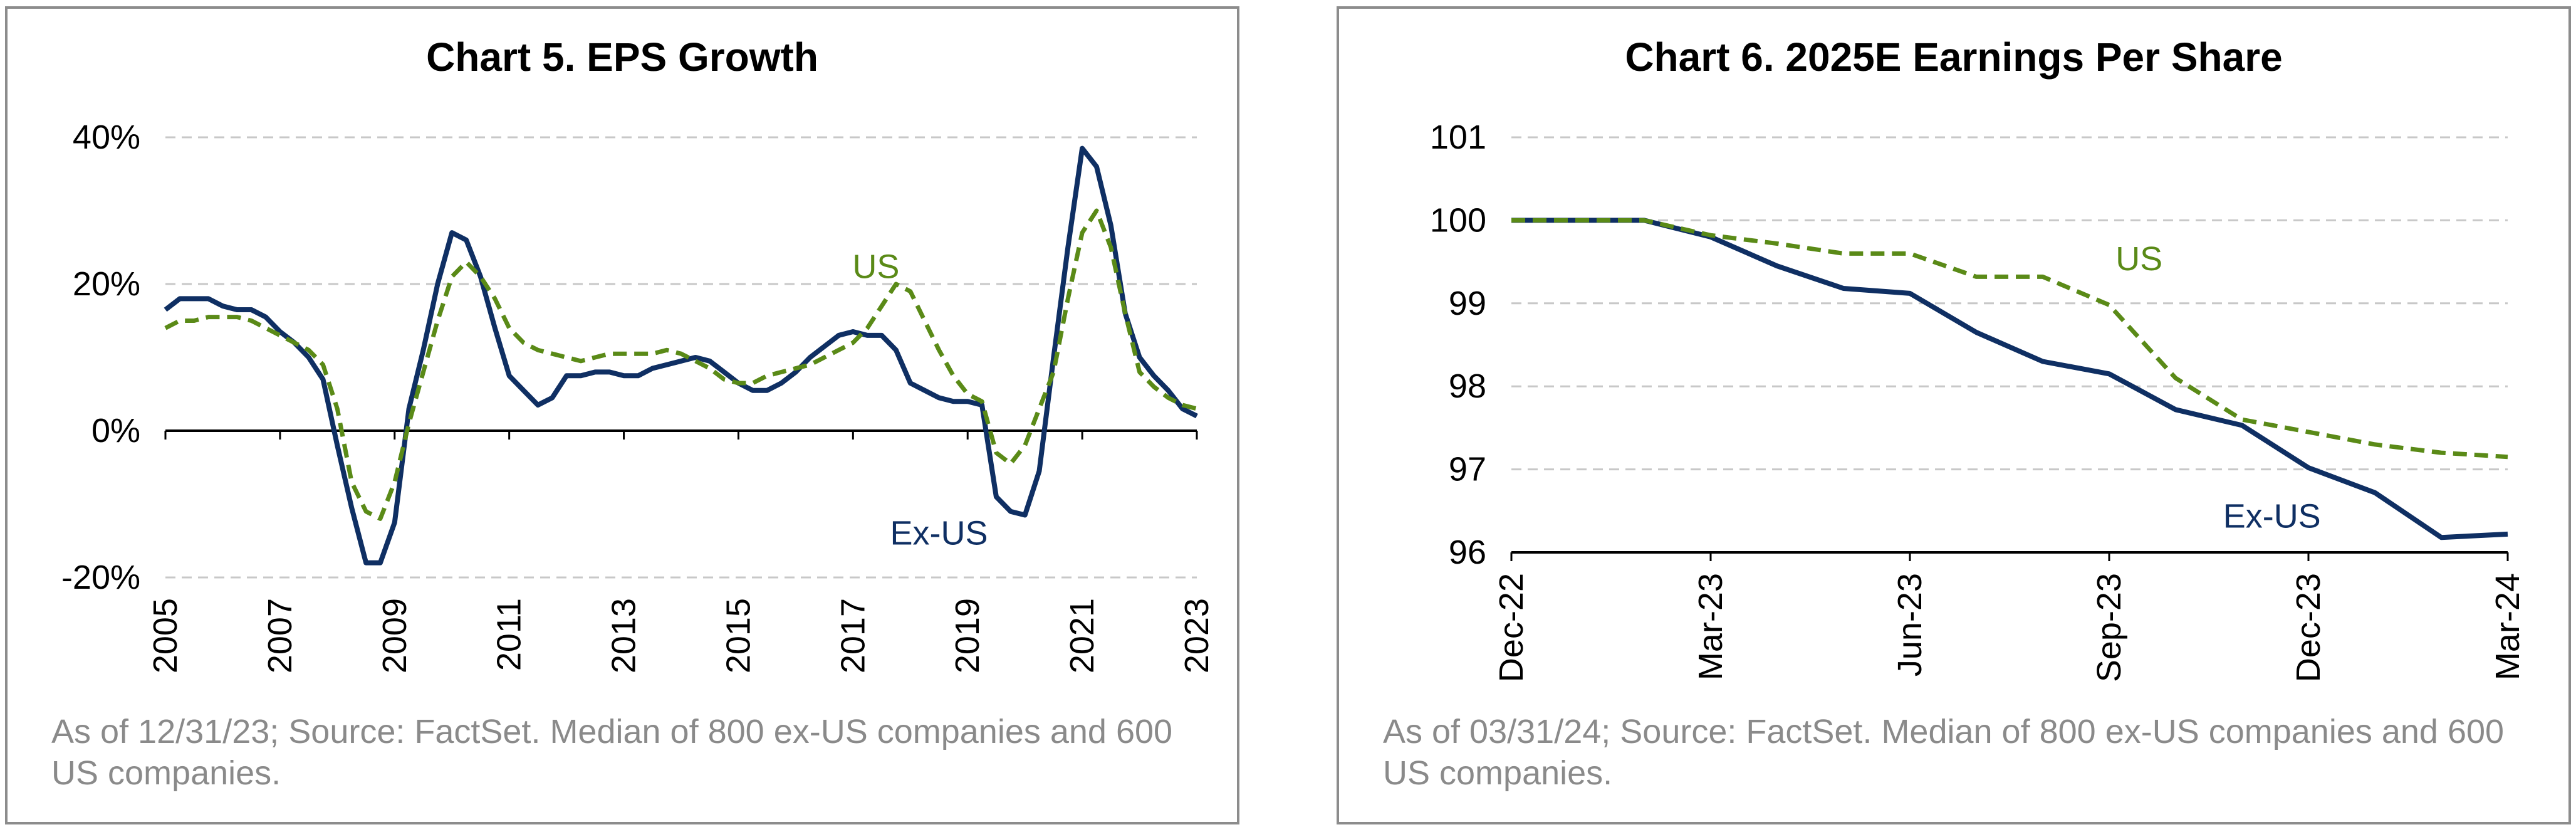  Describe the element at coordinates (2507, 626) in the screenshot. I see `x-tick-label: Mar-24` at that location.